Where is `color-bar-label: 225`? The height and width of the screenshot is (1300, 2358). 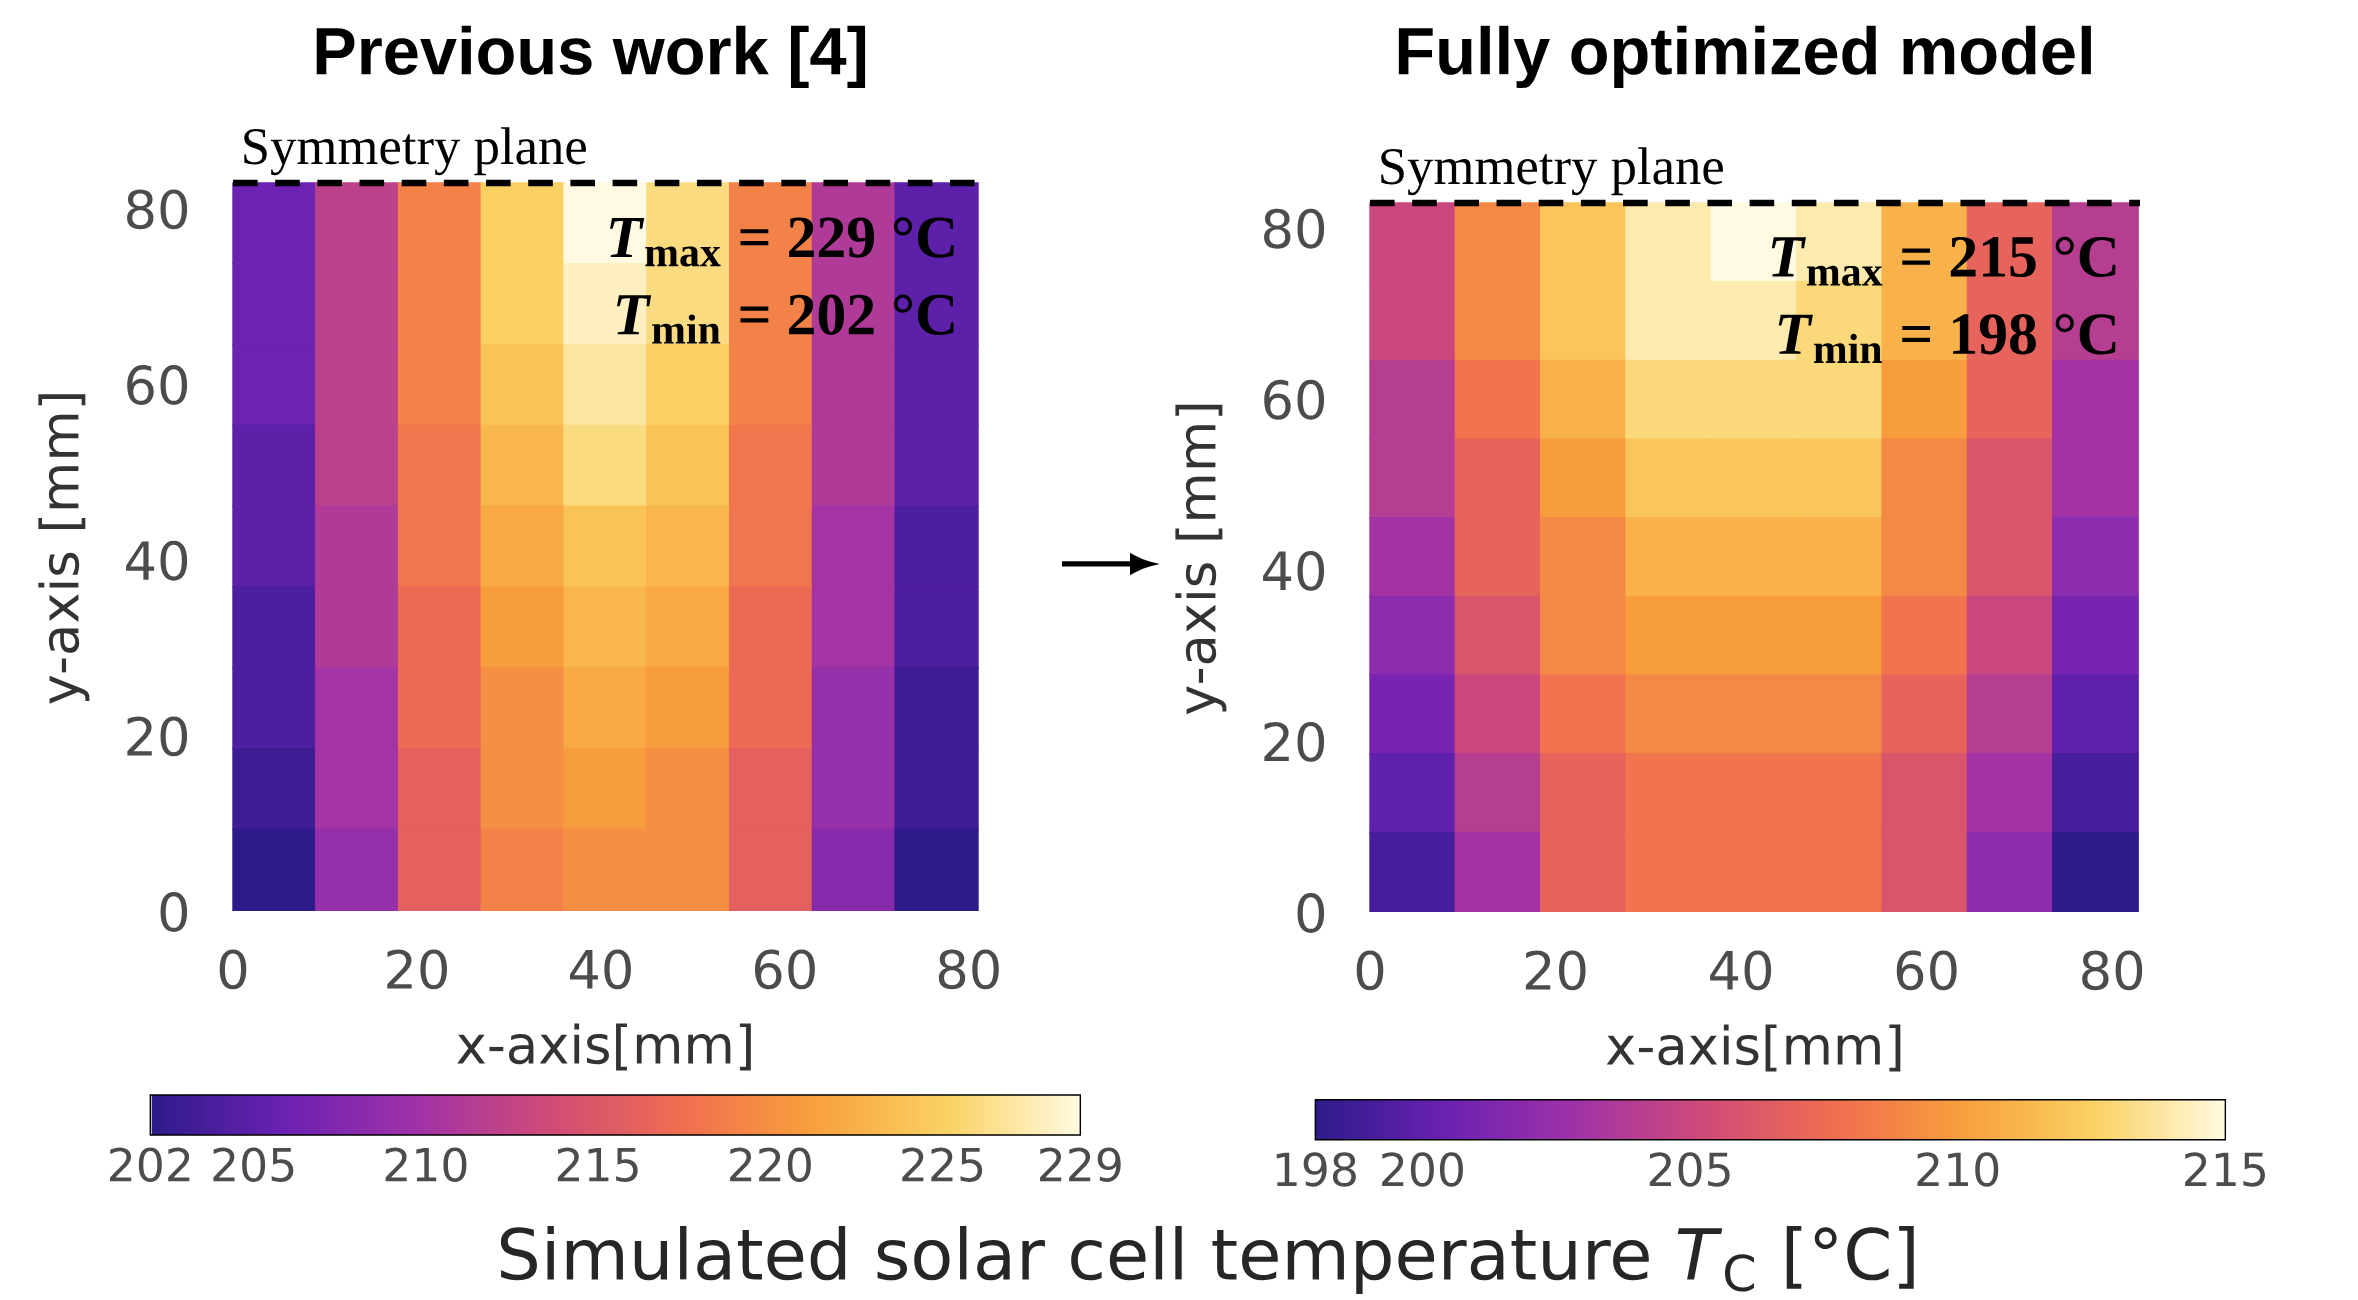
color-bar-label: 225 is located at coordinates (942, 1164).